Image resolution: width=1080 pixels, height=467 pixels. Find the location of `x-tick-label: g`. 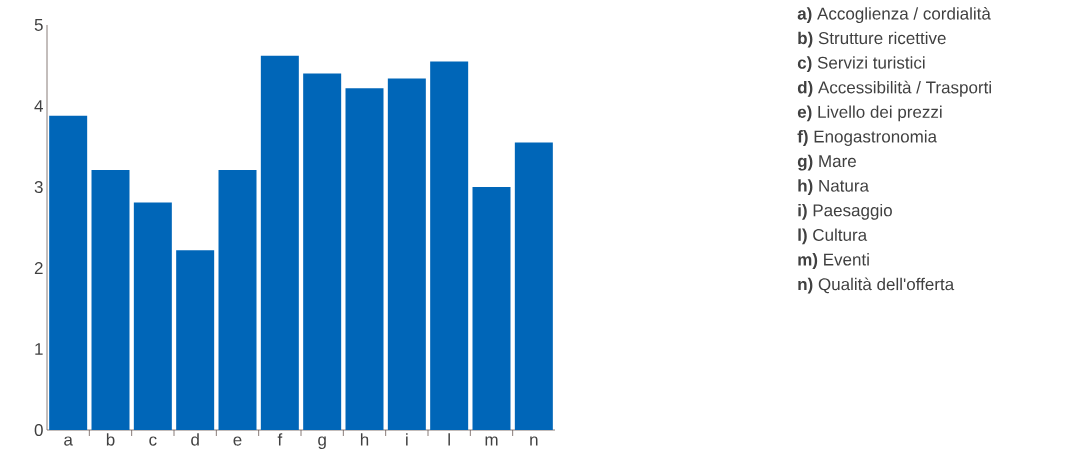

x-tick-label: g is located at coordinates (322, 443).